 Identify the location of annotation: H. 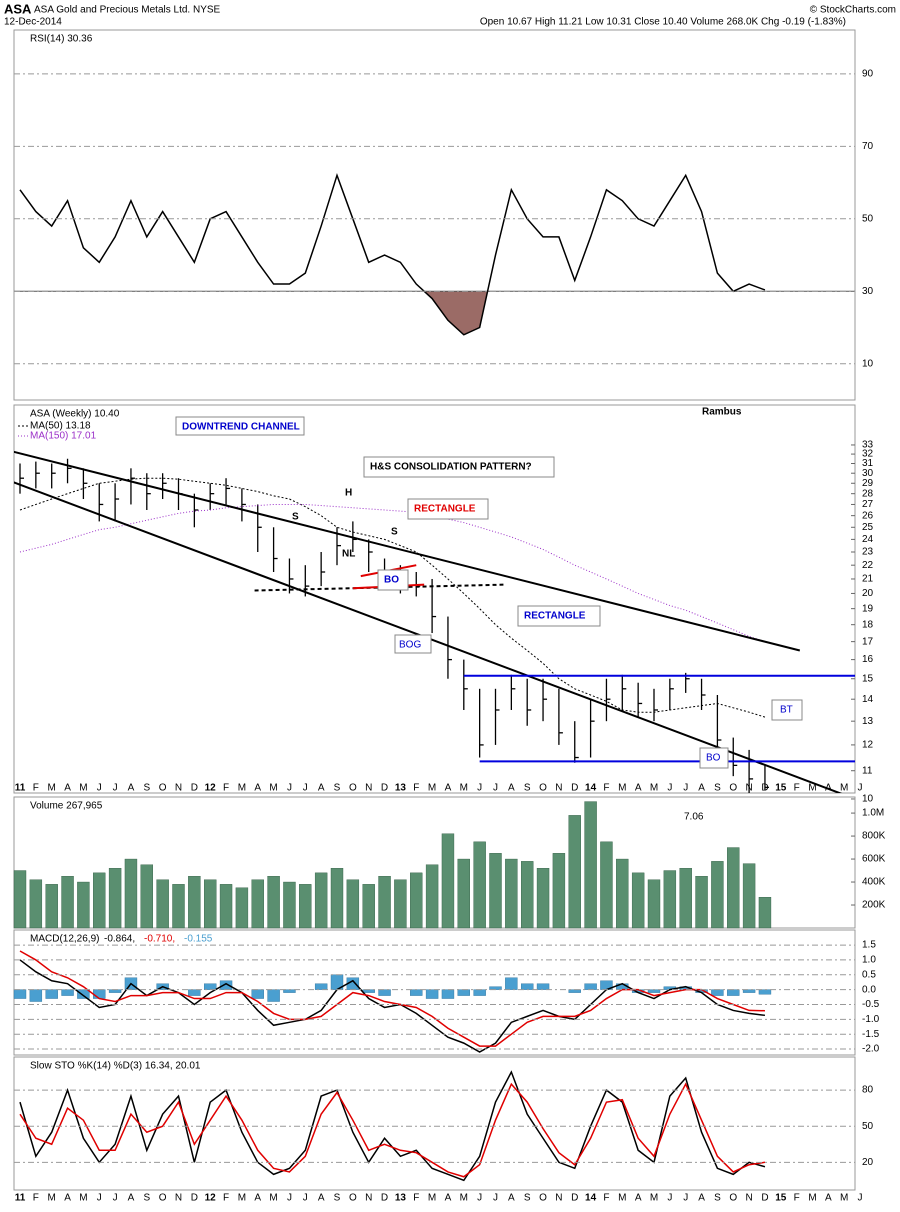
(348, 493).